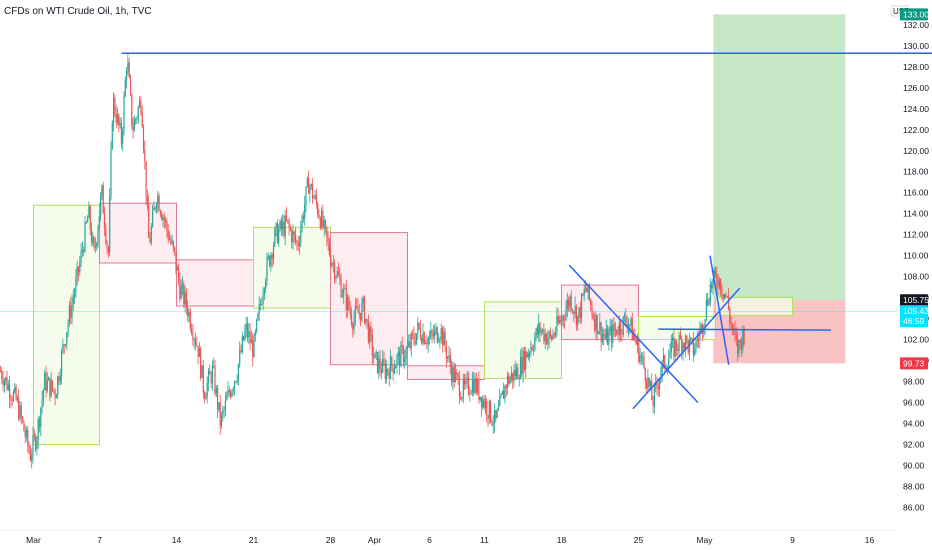  I want to click on y-tick-label: 96.00, so click(914, 403).